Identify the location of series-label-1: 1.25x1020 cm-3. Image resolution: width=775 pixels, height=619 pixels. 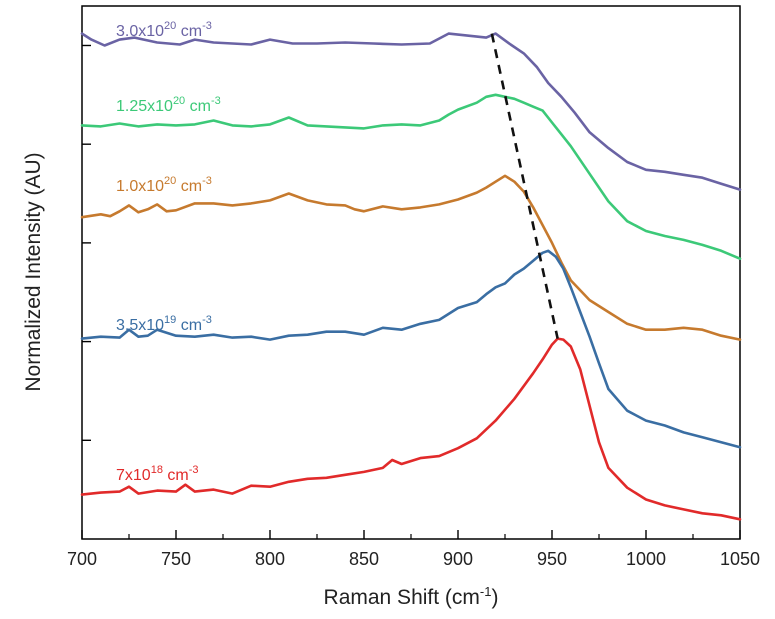
(168, 105).